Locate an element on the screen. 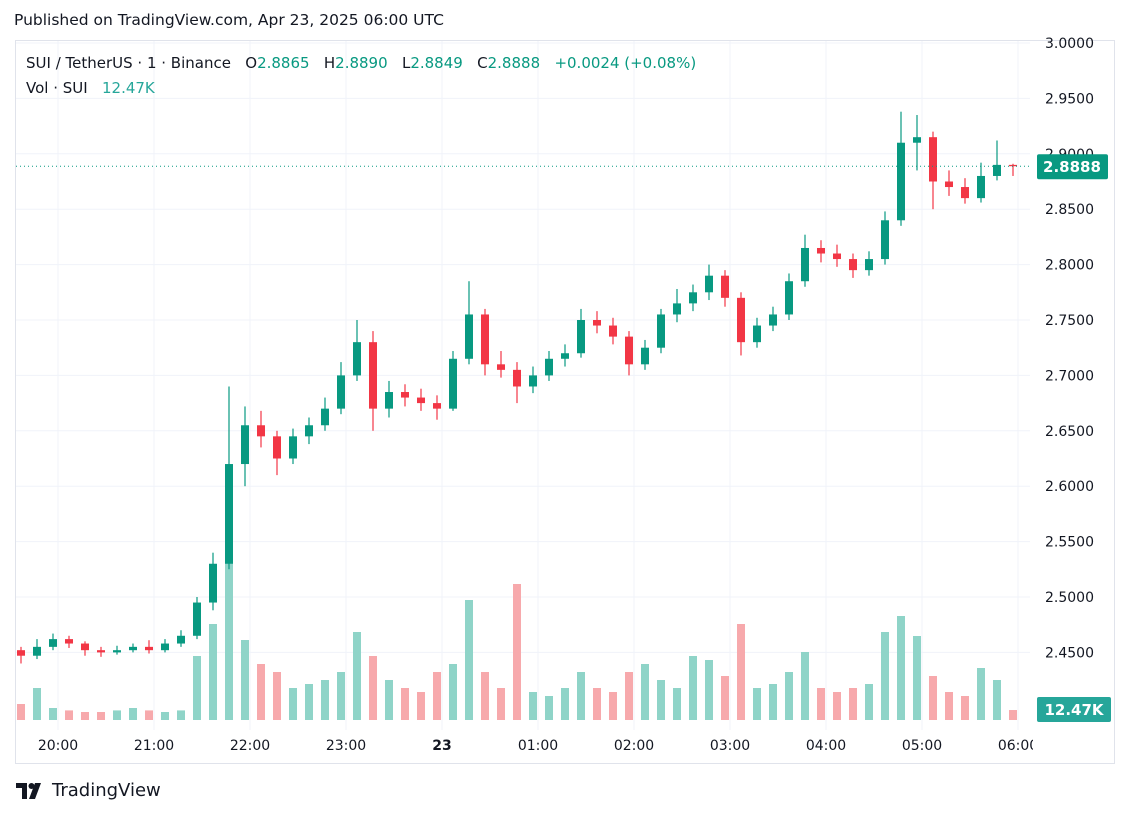 The height and width of the screenshot is (817, 1131). legend-open-label: O is located at coordinates (251, 63).